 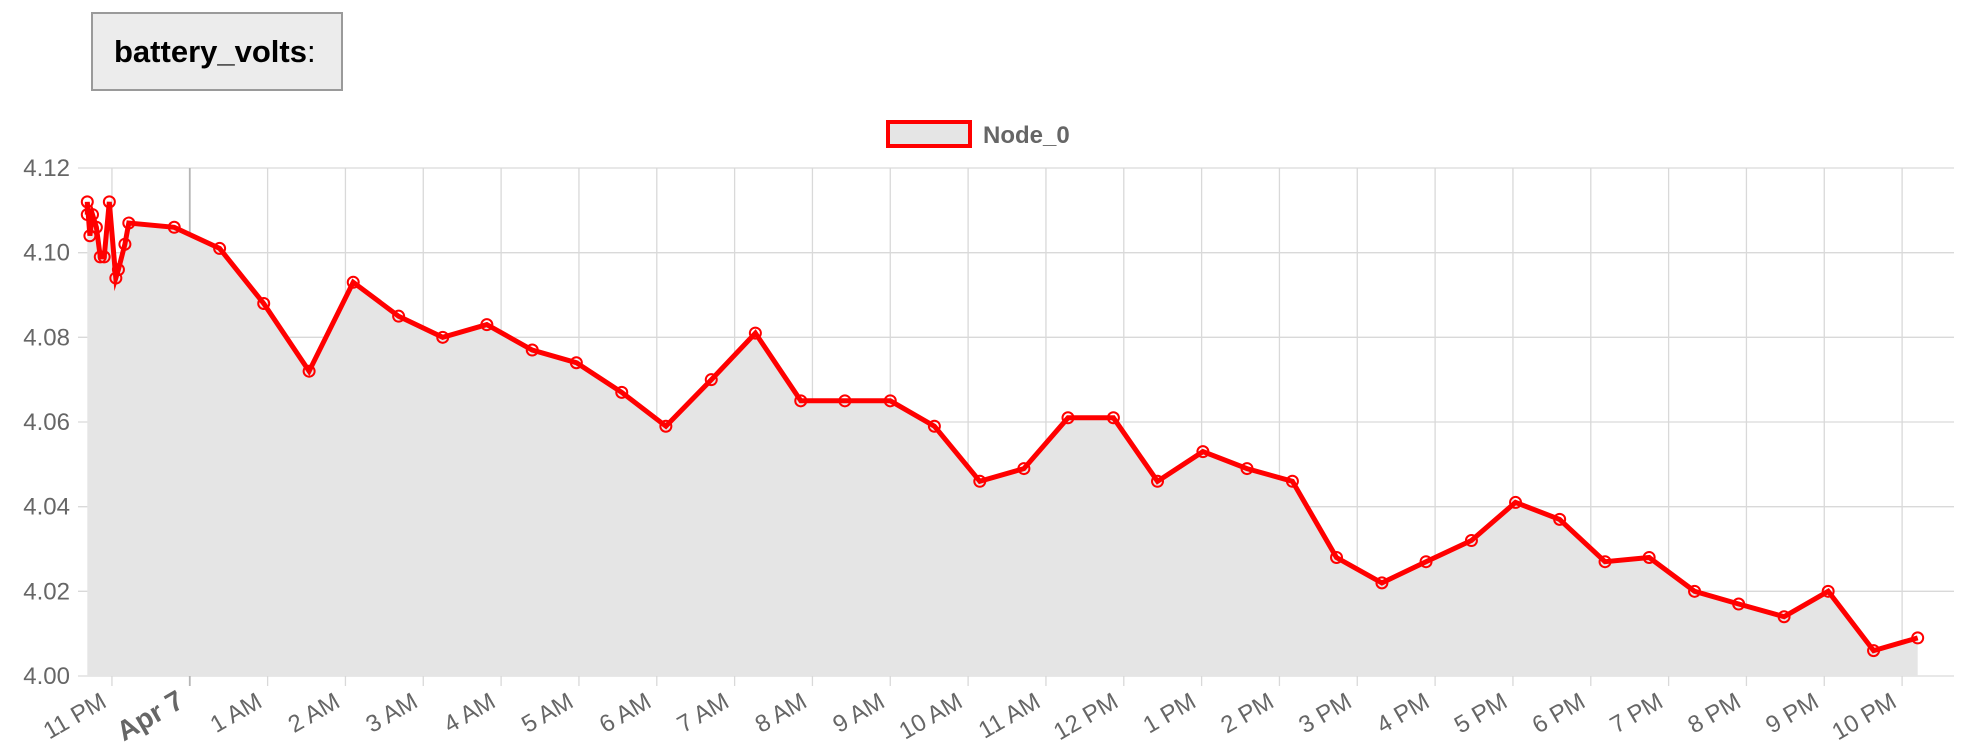 I want to click on x-tick-label: 5 AM, so click(x=547, y=713).